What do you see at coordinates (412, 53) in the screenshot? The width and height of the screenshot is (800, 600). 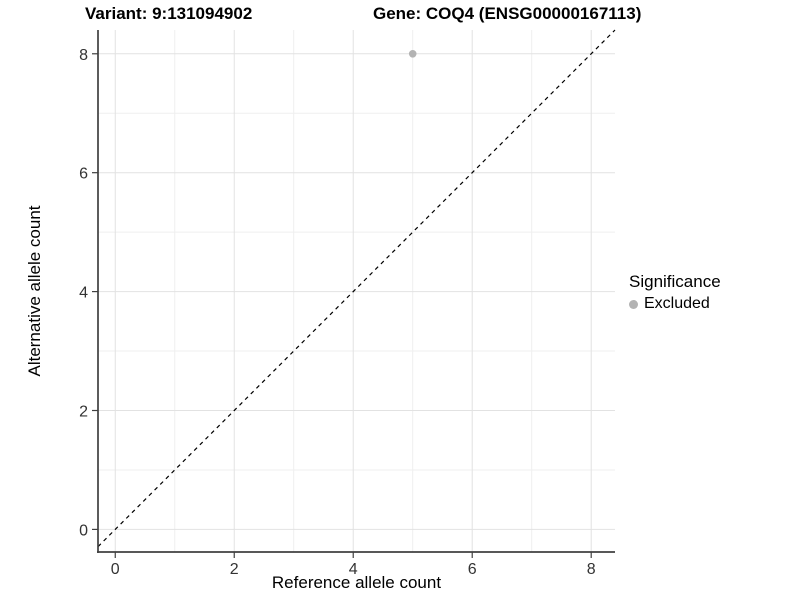 I see `data-point` at bounding box center [412, 53].